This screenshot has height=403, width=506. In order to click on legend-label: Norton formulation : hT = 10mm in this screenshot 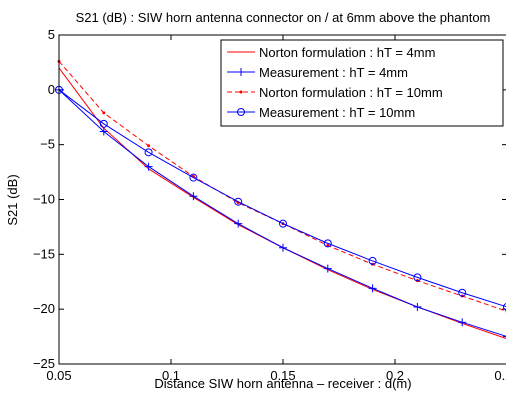, I will do `click(351, 92)`.